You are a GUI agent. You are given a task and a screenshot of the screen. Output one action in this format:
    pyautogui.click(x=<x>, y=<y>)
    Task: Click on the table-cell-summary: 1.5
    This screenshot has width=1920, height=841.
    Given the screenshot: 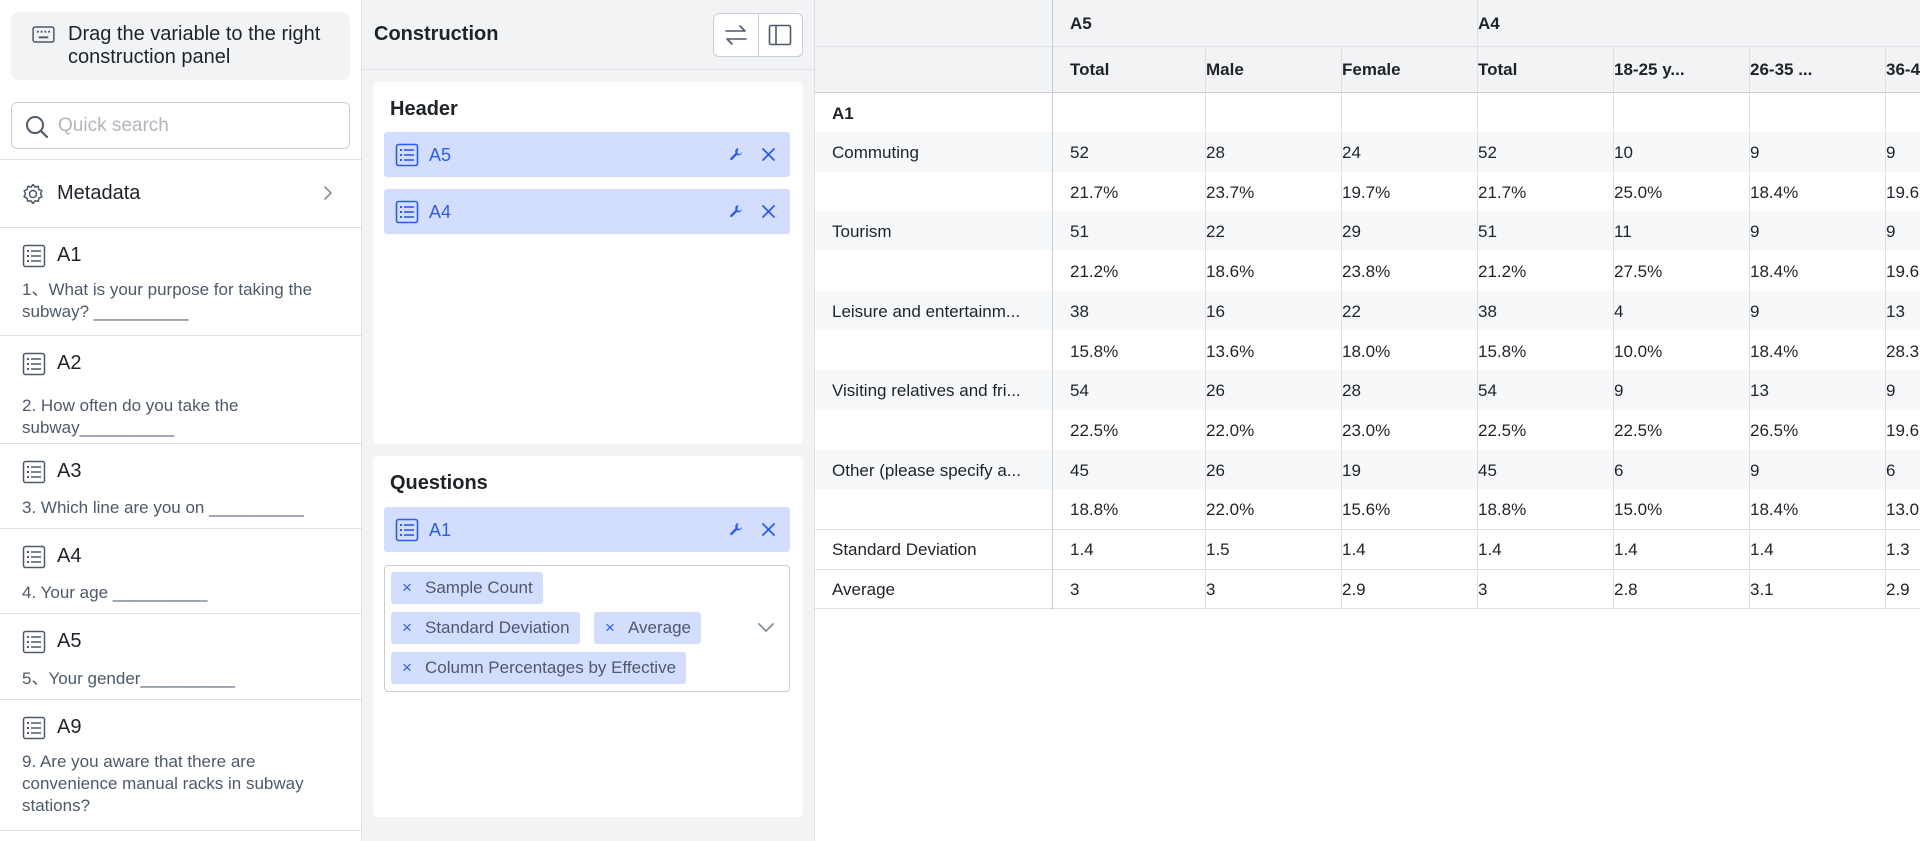 What is the action you would take?
    pyautogui.click(x=1218, y=549)
    